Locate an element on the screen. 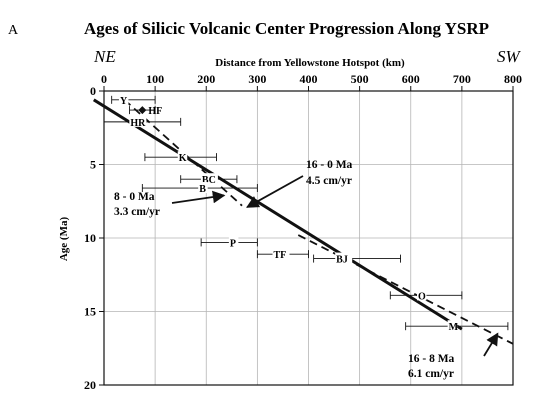 This screenshot has height=407, width=555. x-tick-label: 400 is located at coordinates (309, 79).